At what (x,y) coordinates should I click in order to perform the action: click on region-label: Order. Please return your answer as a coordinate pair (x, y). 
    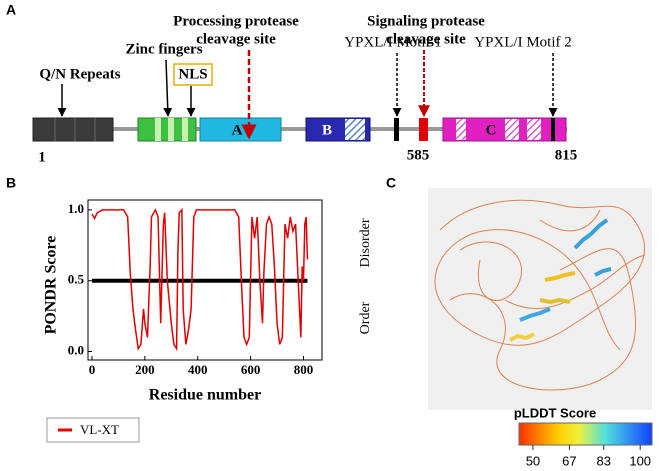
    Looking at the image, I should click on (365, 317).